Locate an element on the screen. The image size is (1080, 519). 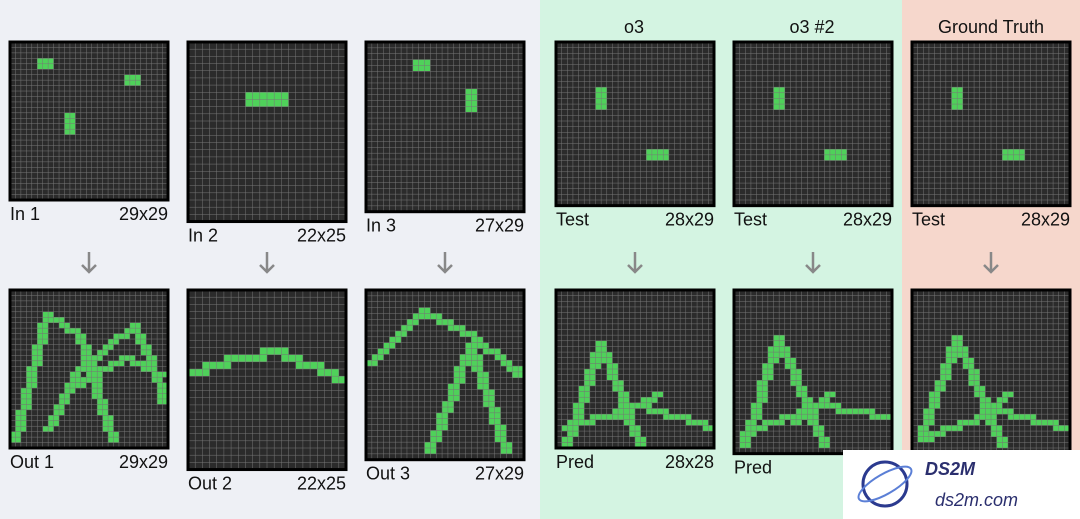
watermark-logo: DS2M is located at coordinates (950, 469).